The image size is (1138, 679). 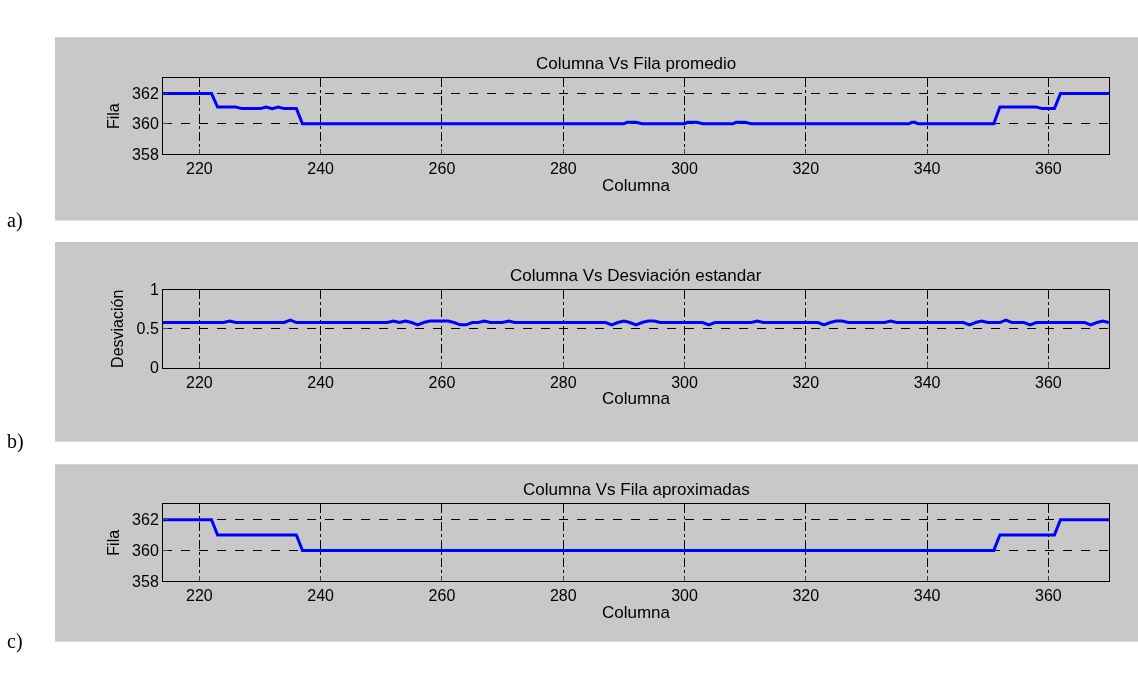 I want to click on y-tick-label: 0.5, so click(x=147, y=329).